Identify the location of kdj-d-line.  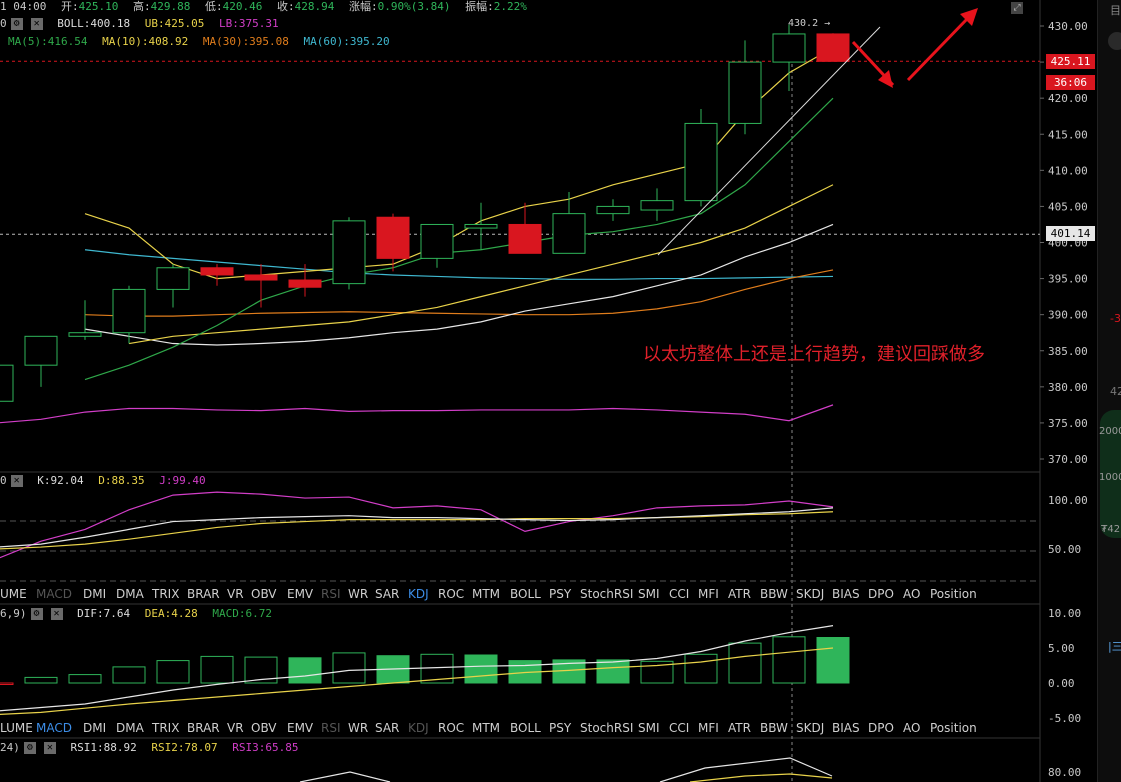
(417, 530).